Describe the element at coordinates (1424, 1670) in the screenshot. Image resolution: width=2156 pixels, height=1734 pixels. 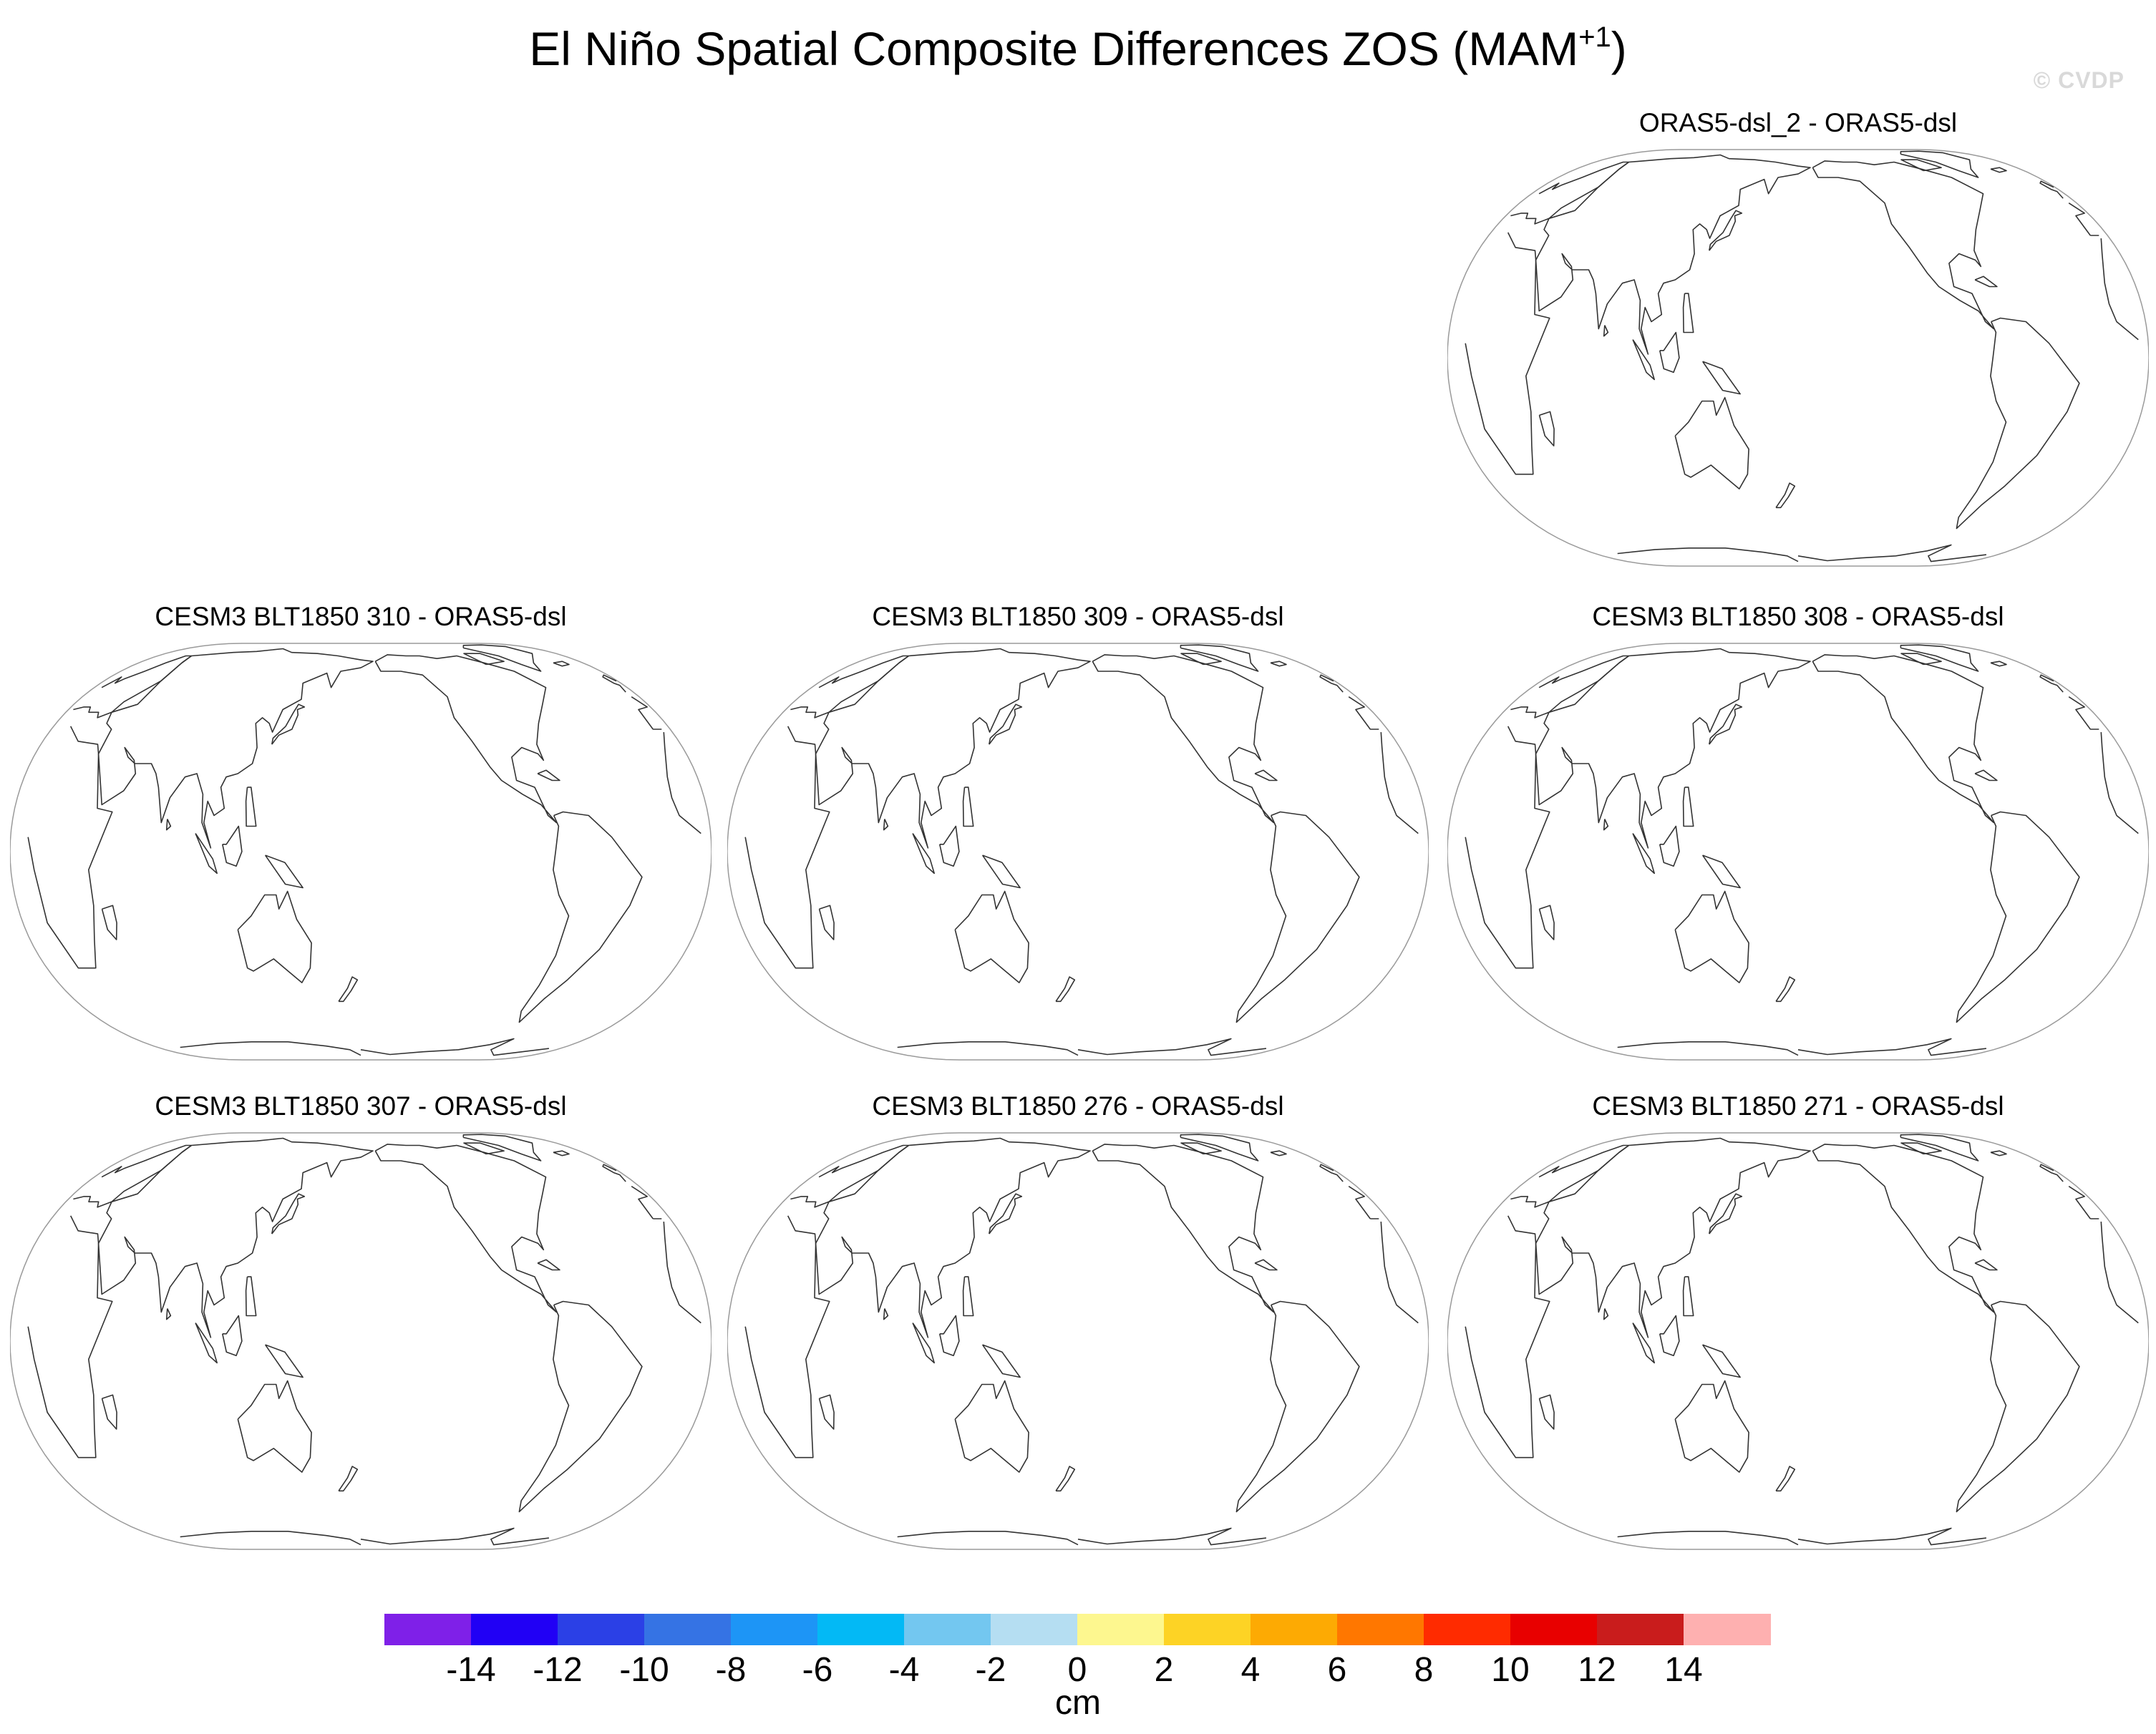
I see `colorbar-tick-label: 8` at that location.